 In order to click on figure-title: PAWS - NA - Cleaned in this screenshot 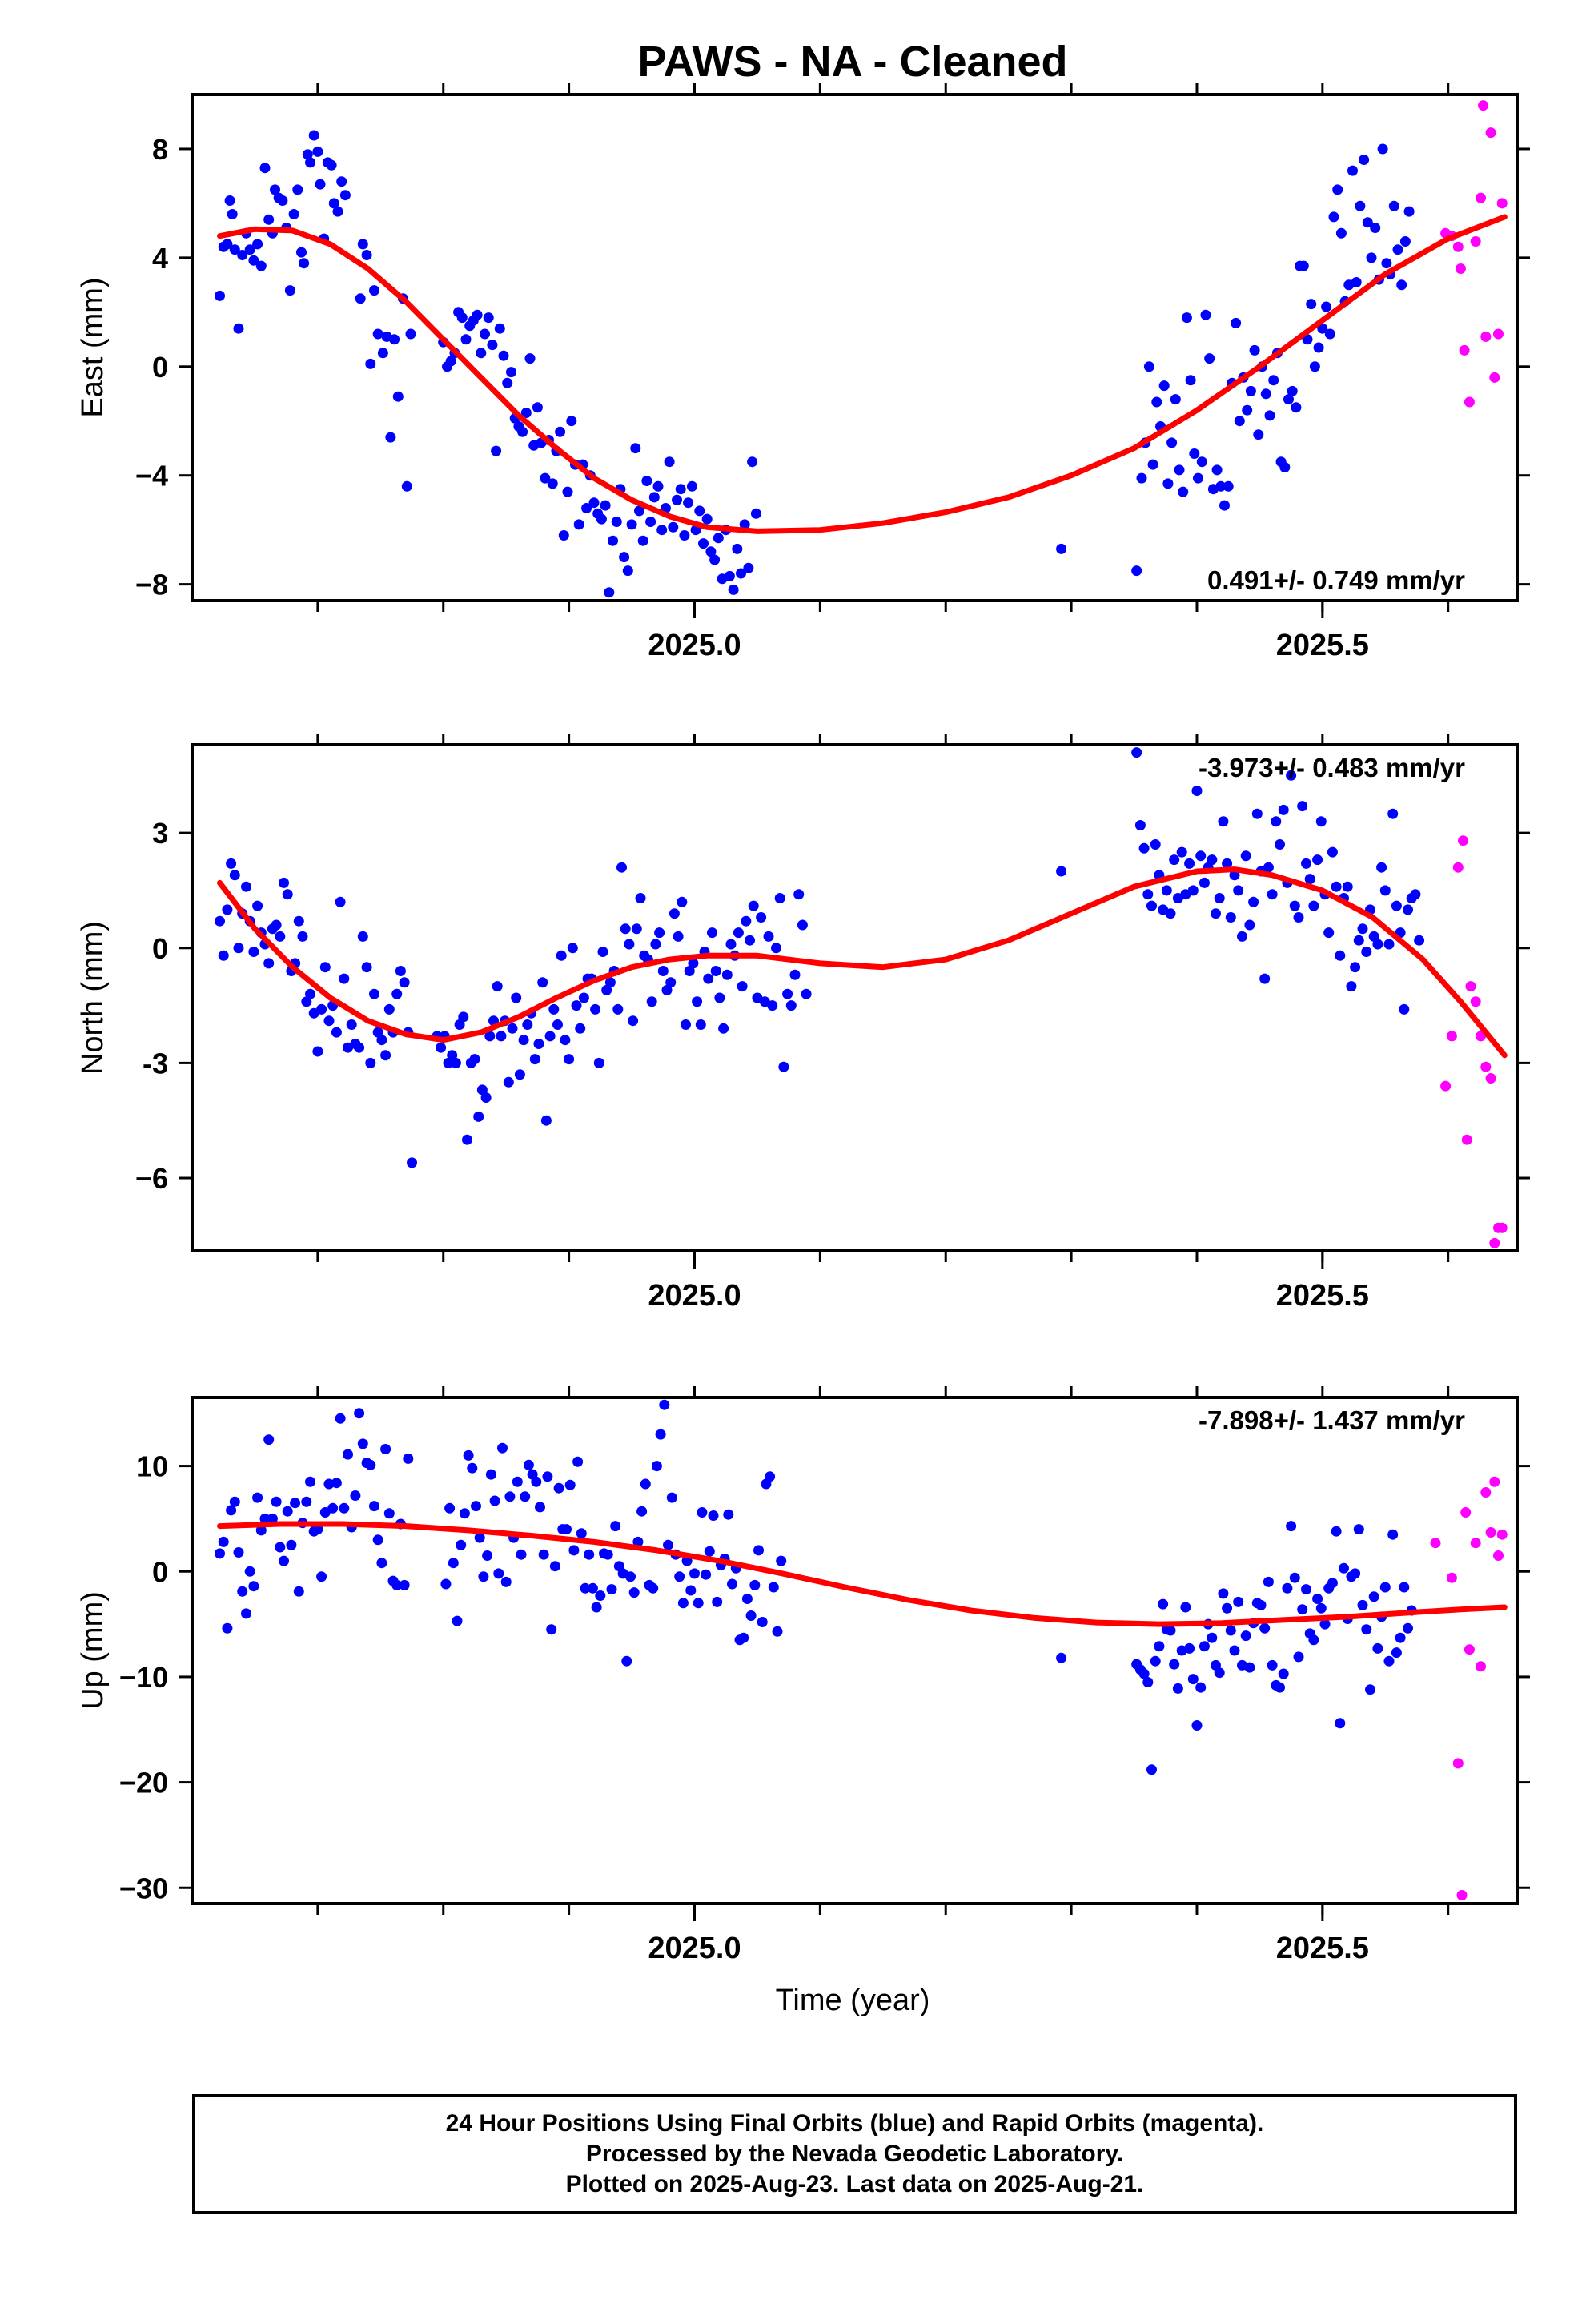, I will do `click(852, 62)`.